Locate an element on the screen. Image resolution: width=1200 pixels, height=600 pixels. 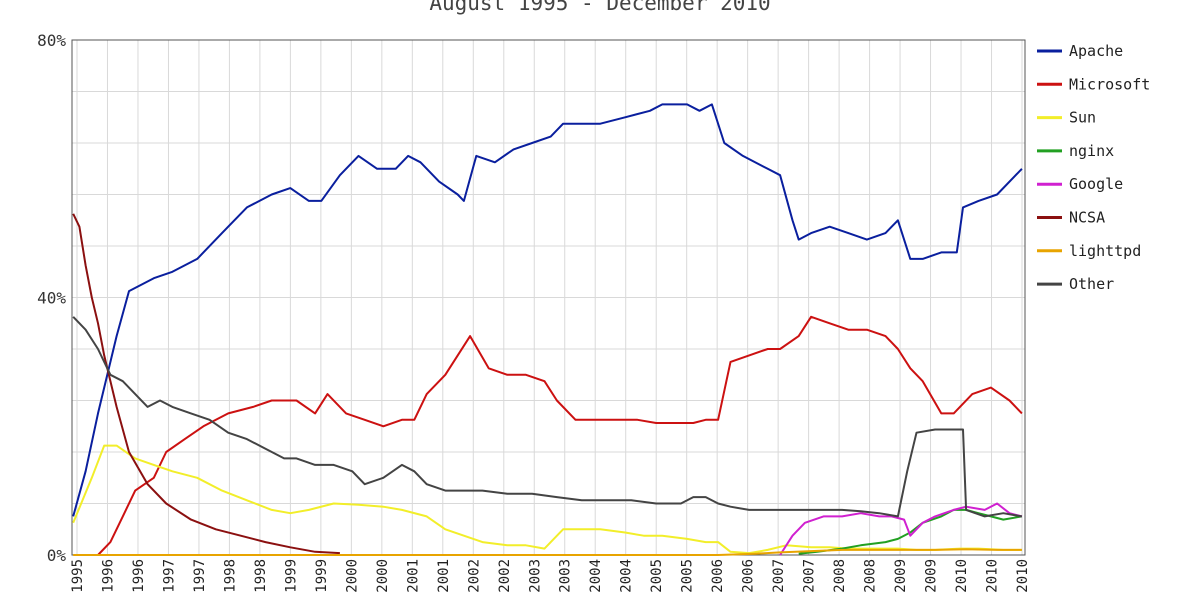
series-line-lighttpd is located at coordinates (547, 552).